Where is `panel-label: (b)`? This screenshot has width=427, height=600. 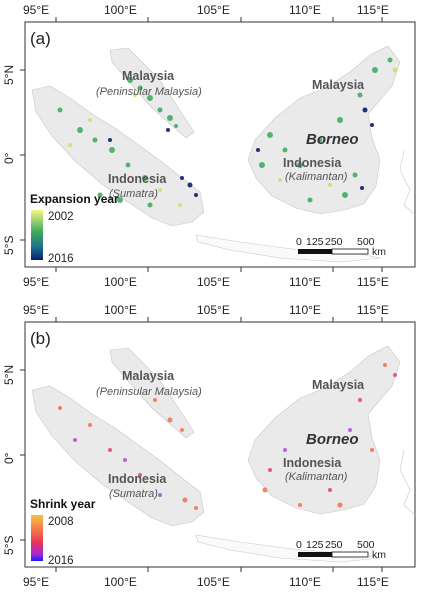
panel-label: (b) is located at coordinates (40, 338).